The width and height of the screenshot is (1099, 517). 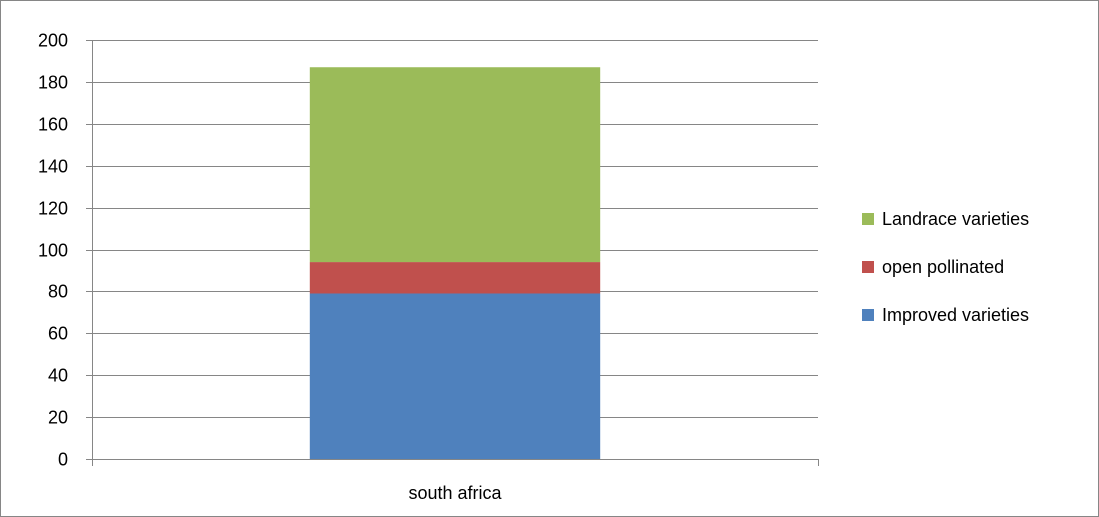 What do you see at coordinates (58, 334) in the screenshot?
I see `y-tick-label: 60` at bounding box center [58, 334].